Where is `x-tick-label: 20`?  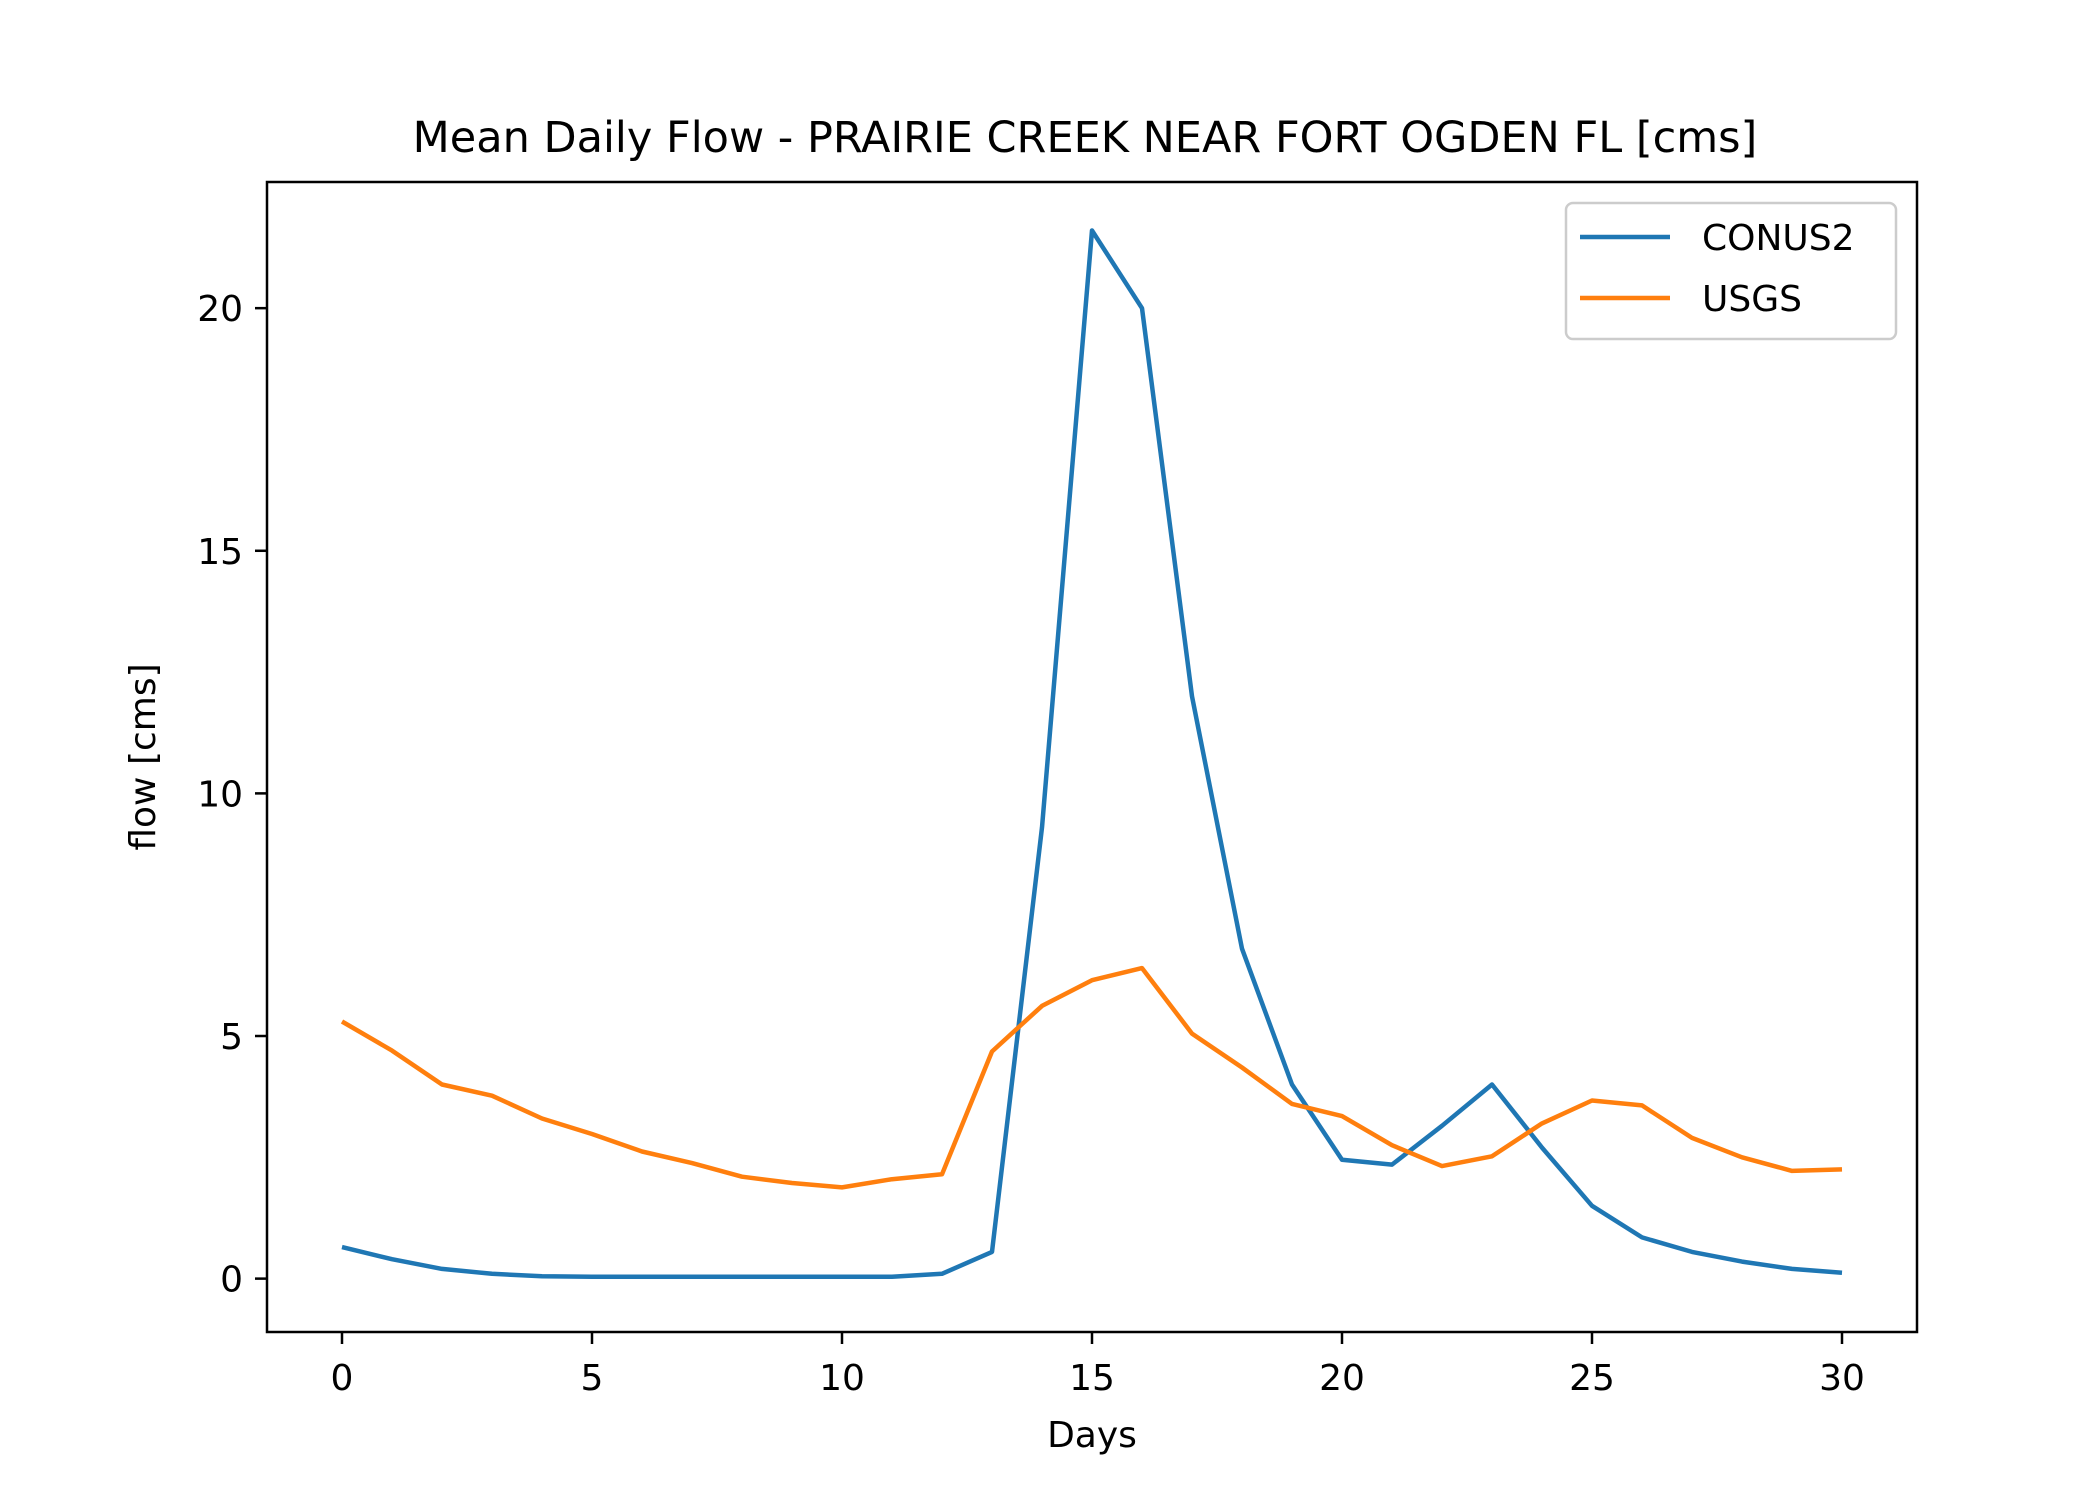 x-tick-label: 20 is located at coordinates (1342, 1378).